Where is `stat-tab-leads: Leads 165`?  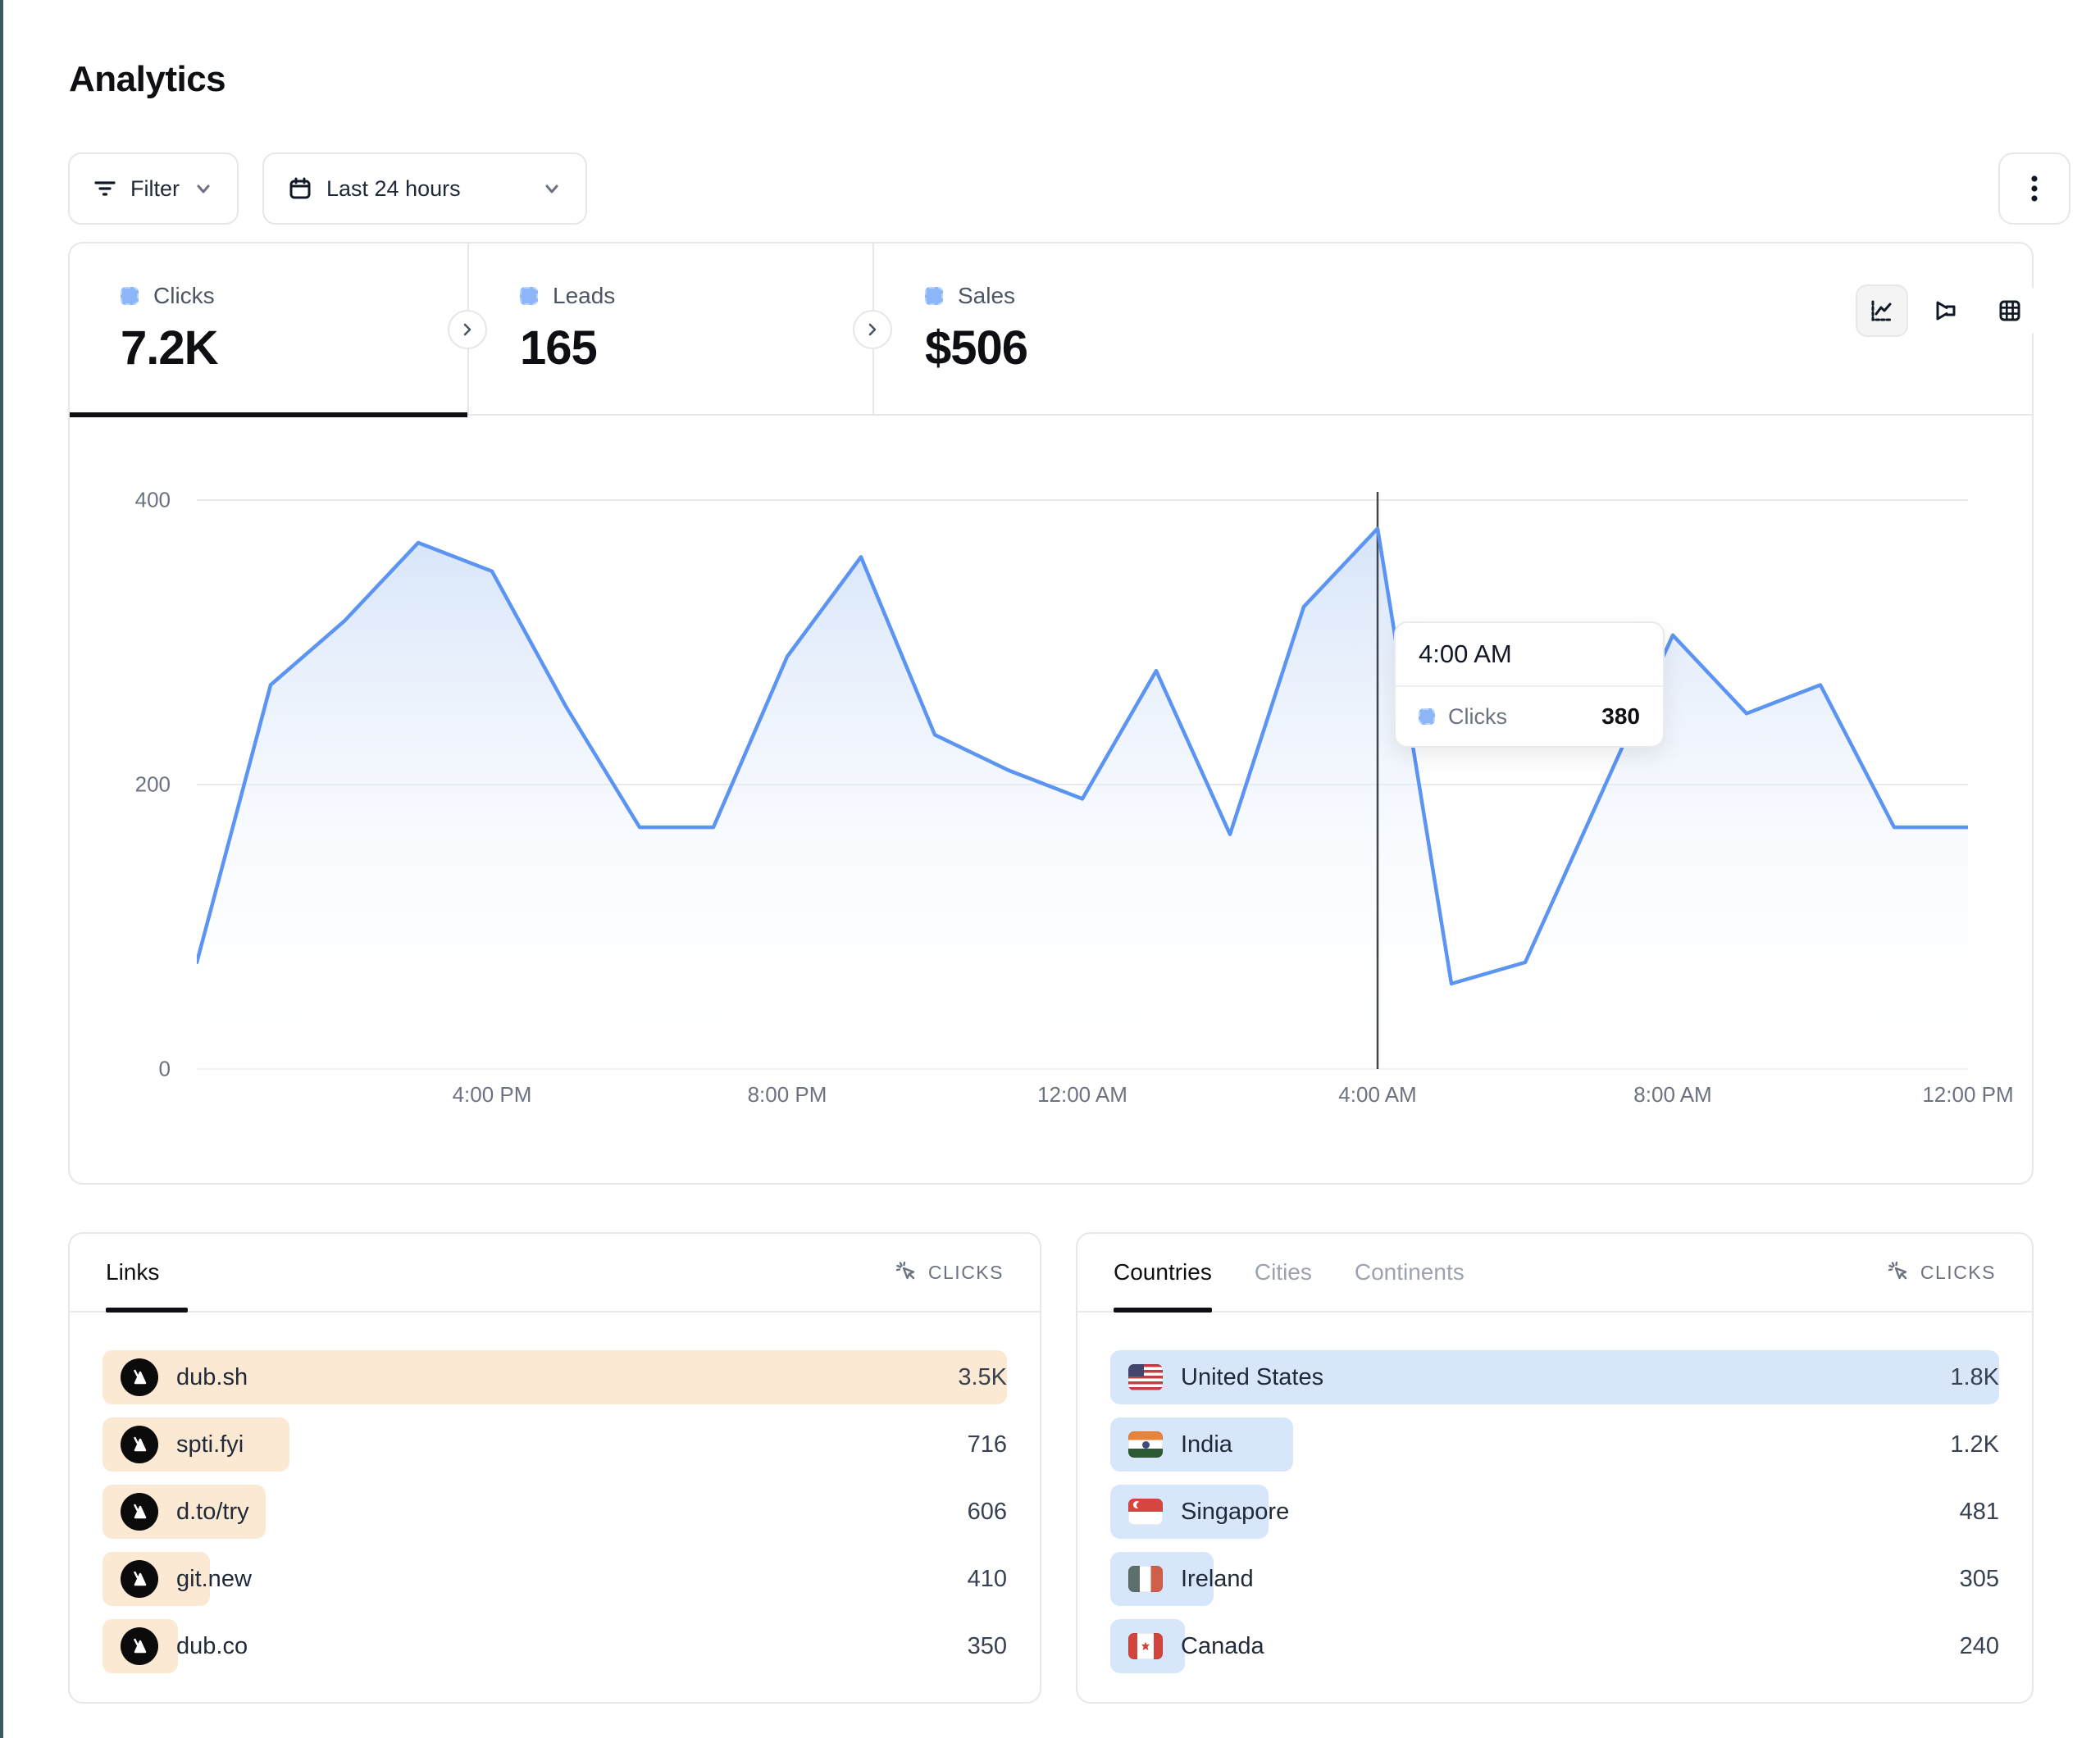 stat-tab-leads: Leads 165 is located at coordinates (670, 329).